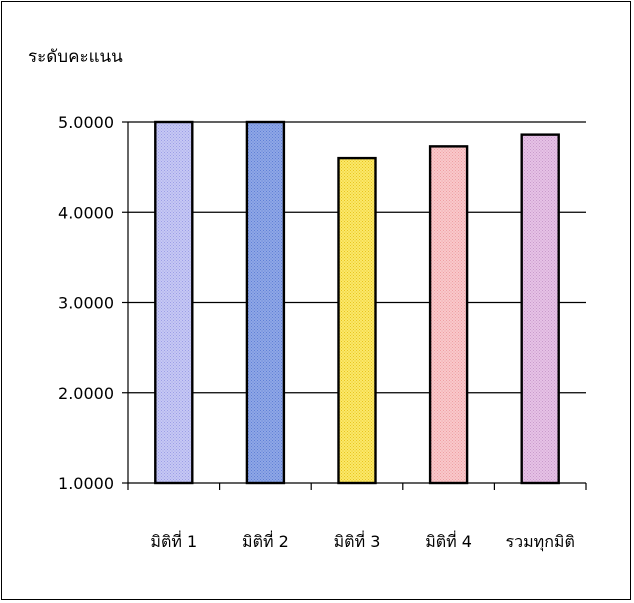 This screenshot has width=634, height=603. I want to click on y-tick-labels: 1.0000 2.0000 3.0000 4.0000 5.0000, so click(93, 303).